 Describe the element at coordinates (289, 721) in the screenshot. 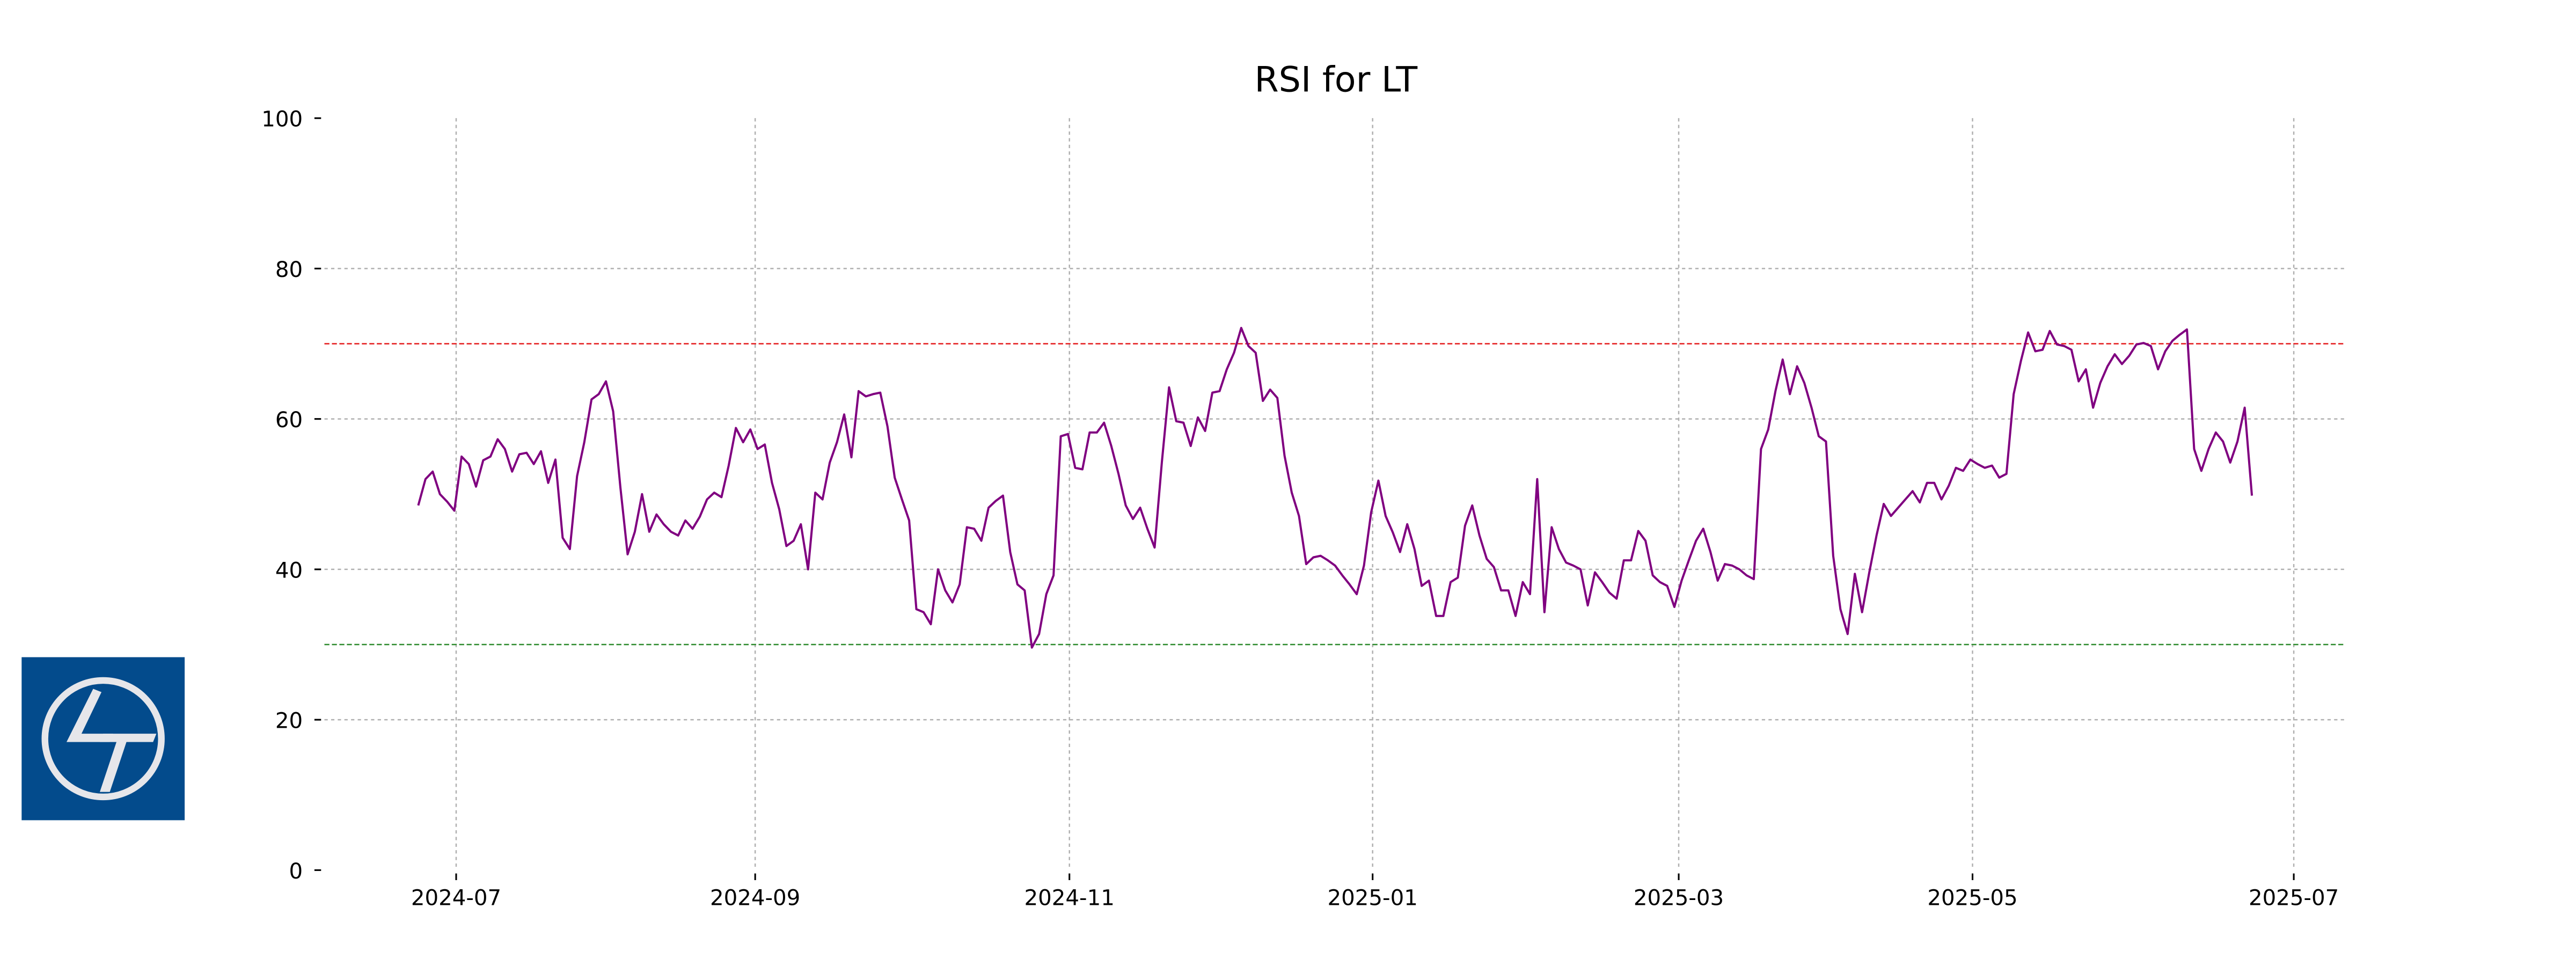

I see `y-tick-label: 20` at that location.